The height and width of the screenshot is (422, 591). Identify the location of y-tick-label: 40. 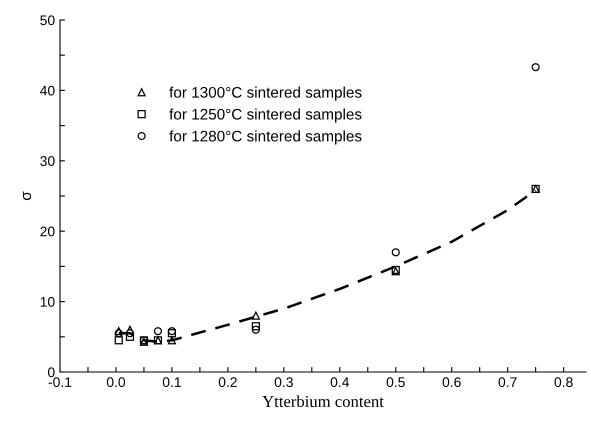
(47, 91).